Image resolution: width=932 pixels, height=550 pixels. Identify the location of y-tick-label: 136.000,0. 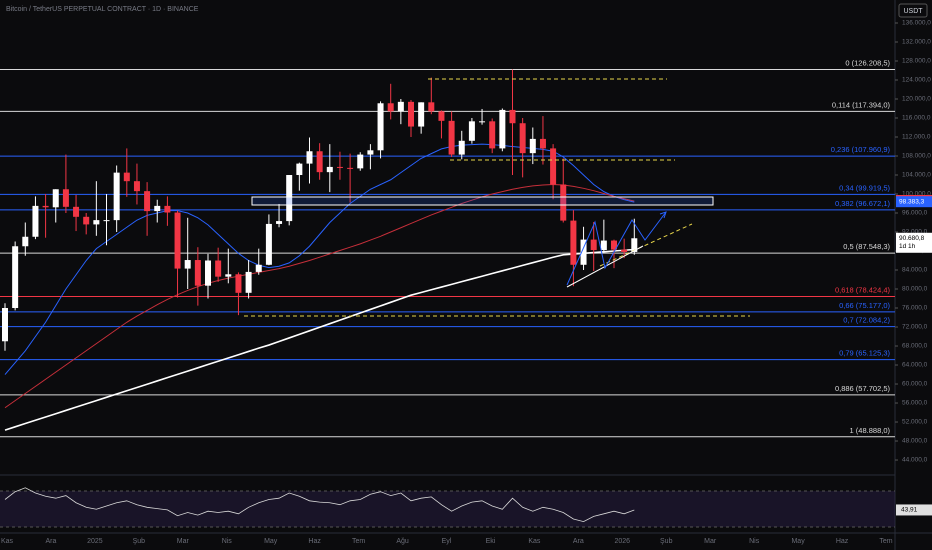
(916, 23).